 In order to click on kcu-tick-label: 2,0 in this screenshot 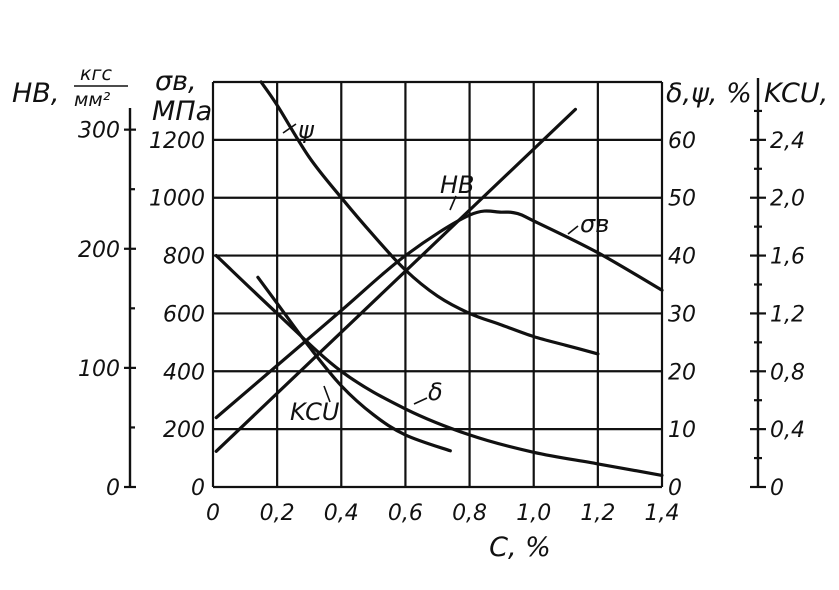, I will do `click(787, 199)`.